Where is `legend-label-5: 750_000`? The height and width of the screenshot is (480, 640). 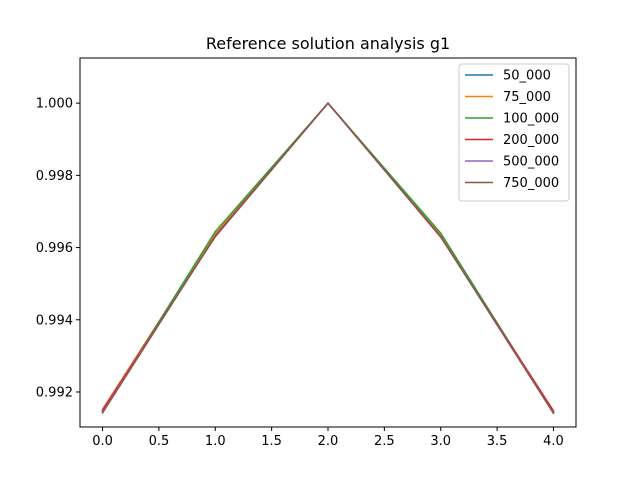
legend-label-5: 750_000 is located at coordinates (531, 183).